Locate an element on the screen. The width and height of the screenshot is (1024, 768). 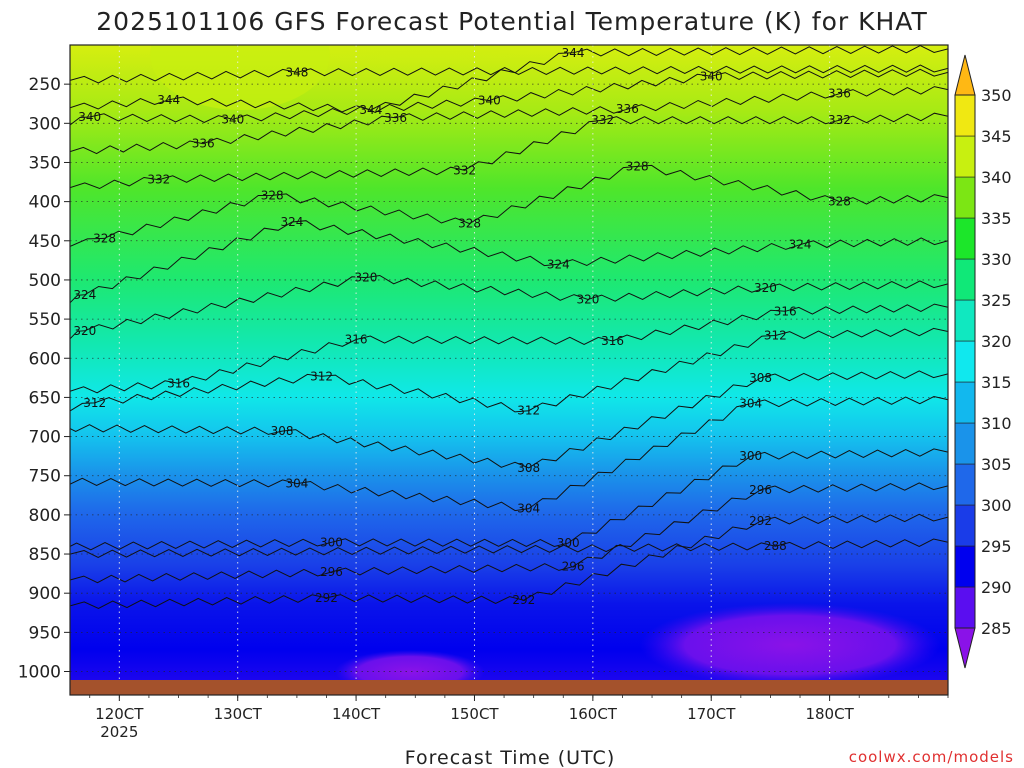
contour-label: 348 is located at coordinates (296, 72).